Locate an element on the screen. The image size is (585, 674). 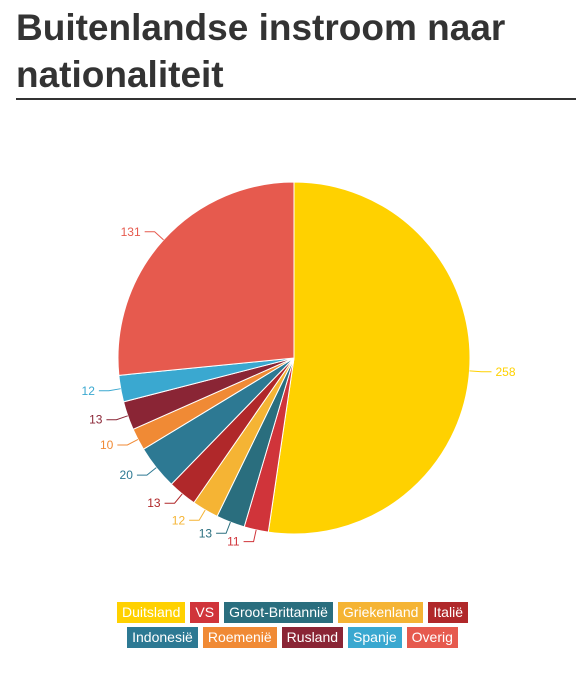
title-underline is located at coordinates (296, 99).